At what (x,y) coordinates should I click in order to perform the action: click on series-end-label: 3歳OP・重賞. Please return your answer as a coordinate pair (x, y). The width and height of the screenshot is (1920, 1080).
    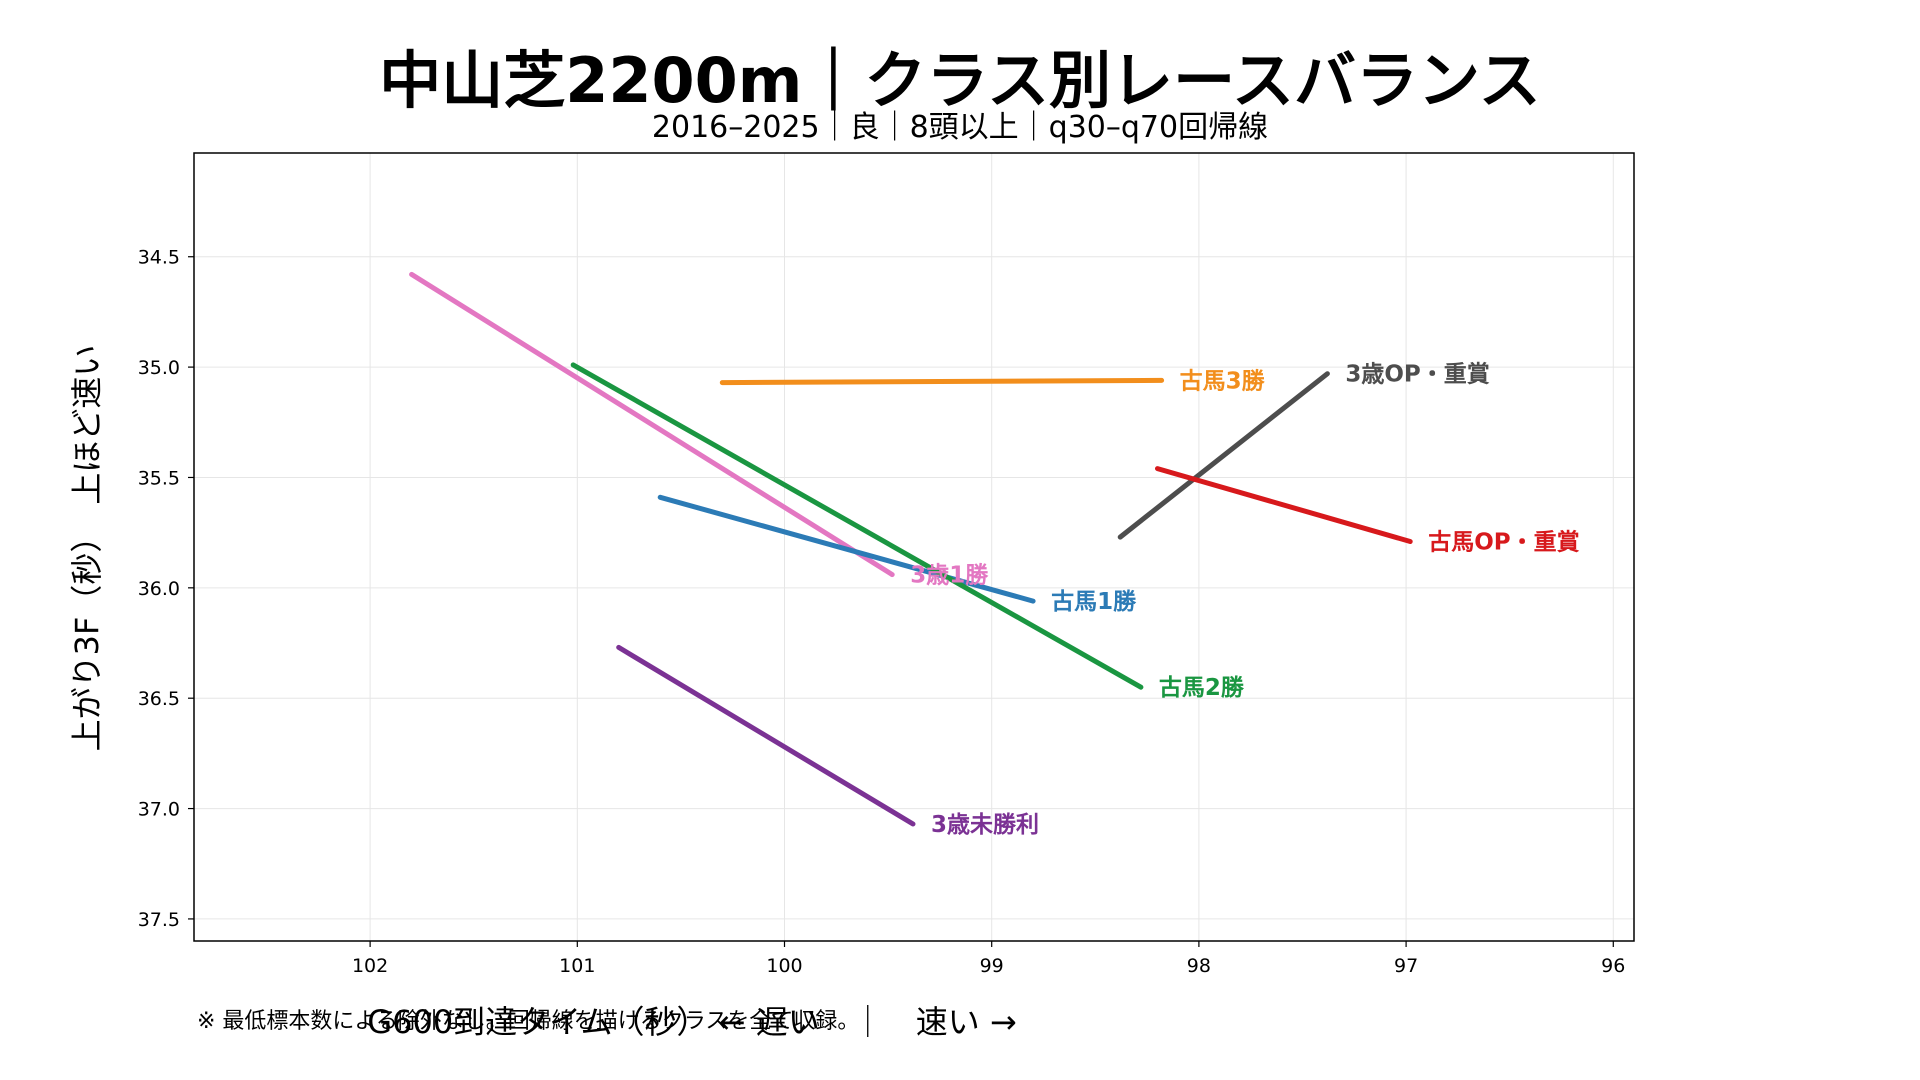
    Looking at the image, I should click on (1417, 374).